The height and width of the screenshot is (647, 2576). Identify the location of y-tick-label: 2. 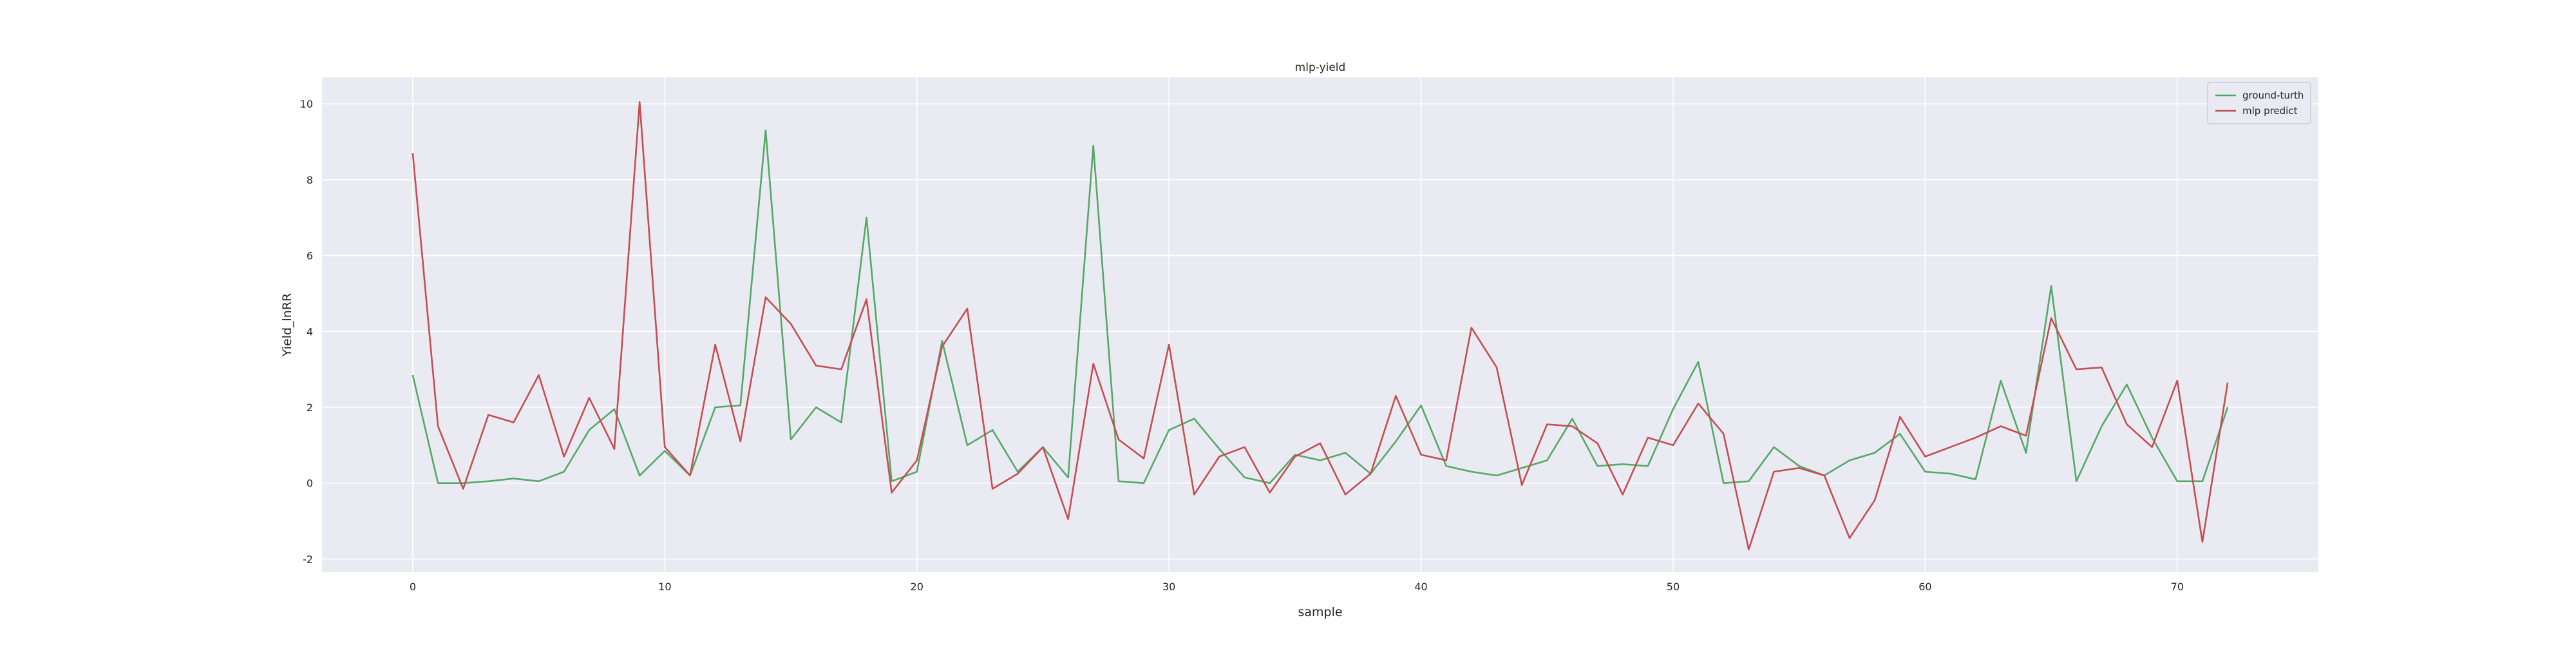
(310, 407).